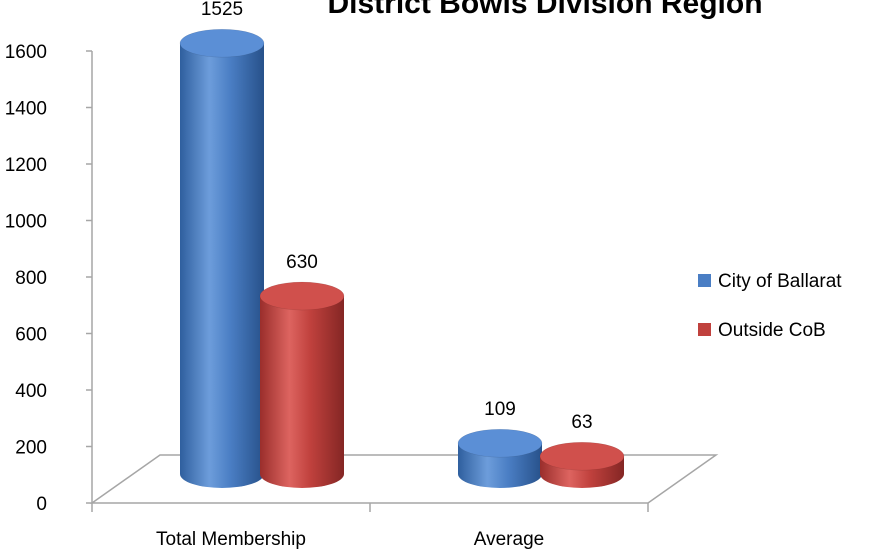  Describe the element at coordinates (581, 422) in the screenshot. I see `data-label: 63` at that location.